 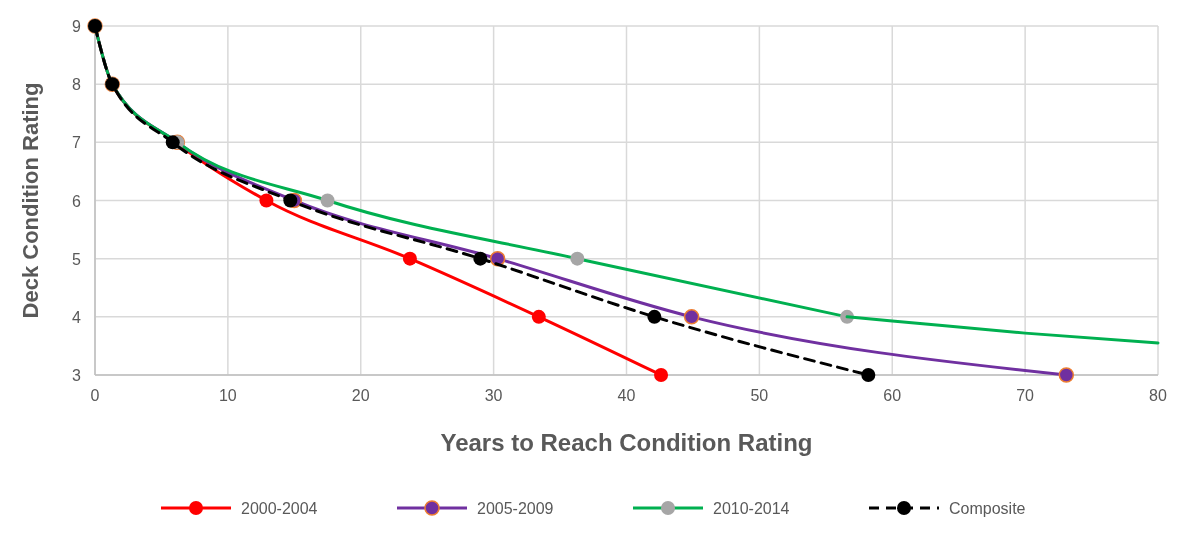 I want to click on y-tick-label: 8, so click(x=77, y=85).